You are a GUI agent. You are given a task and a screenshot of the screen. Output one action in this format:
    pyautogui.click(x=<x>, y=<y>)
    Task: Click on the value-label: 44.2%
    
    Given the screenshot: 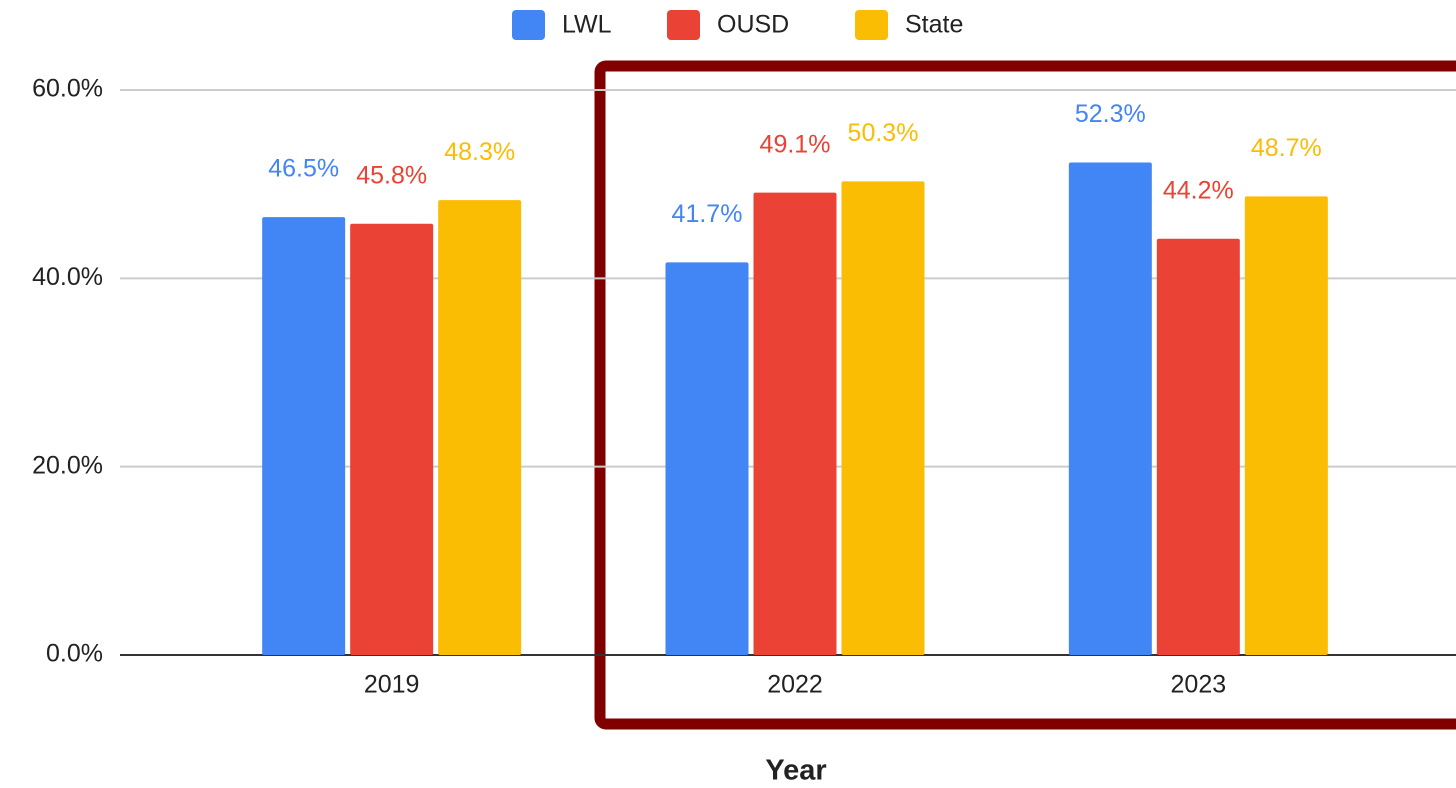 What is the action you would take?
    pyautogui.click(x=1198, y=190)
    